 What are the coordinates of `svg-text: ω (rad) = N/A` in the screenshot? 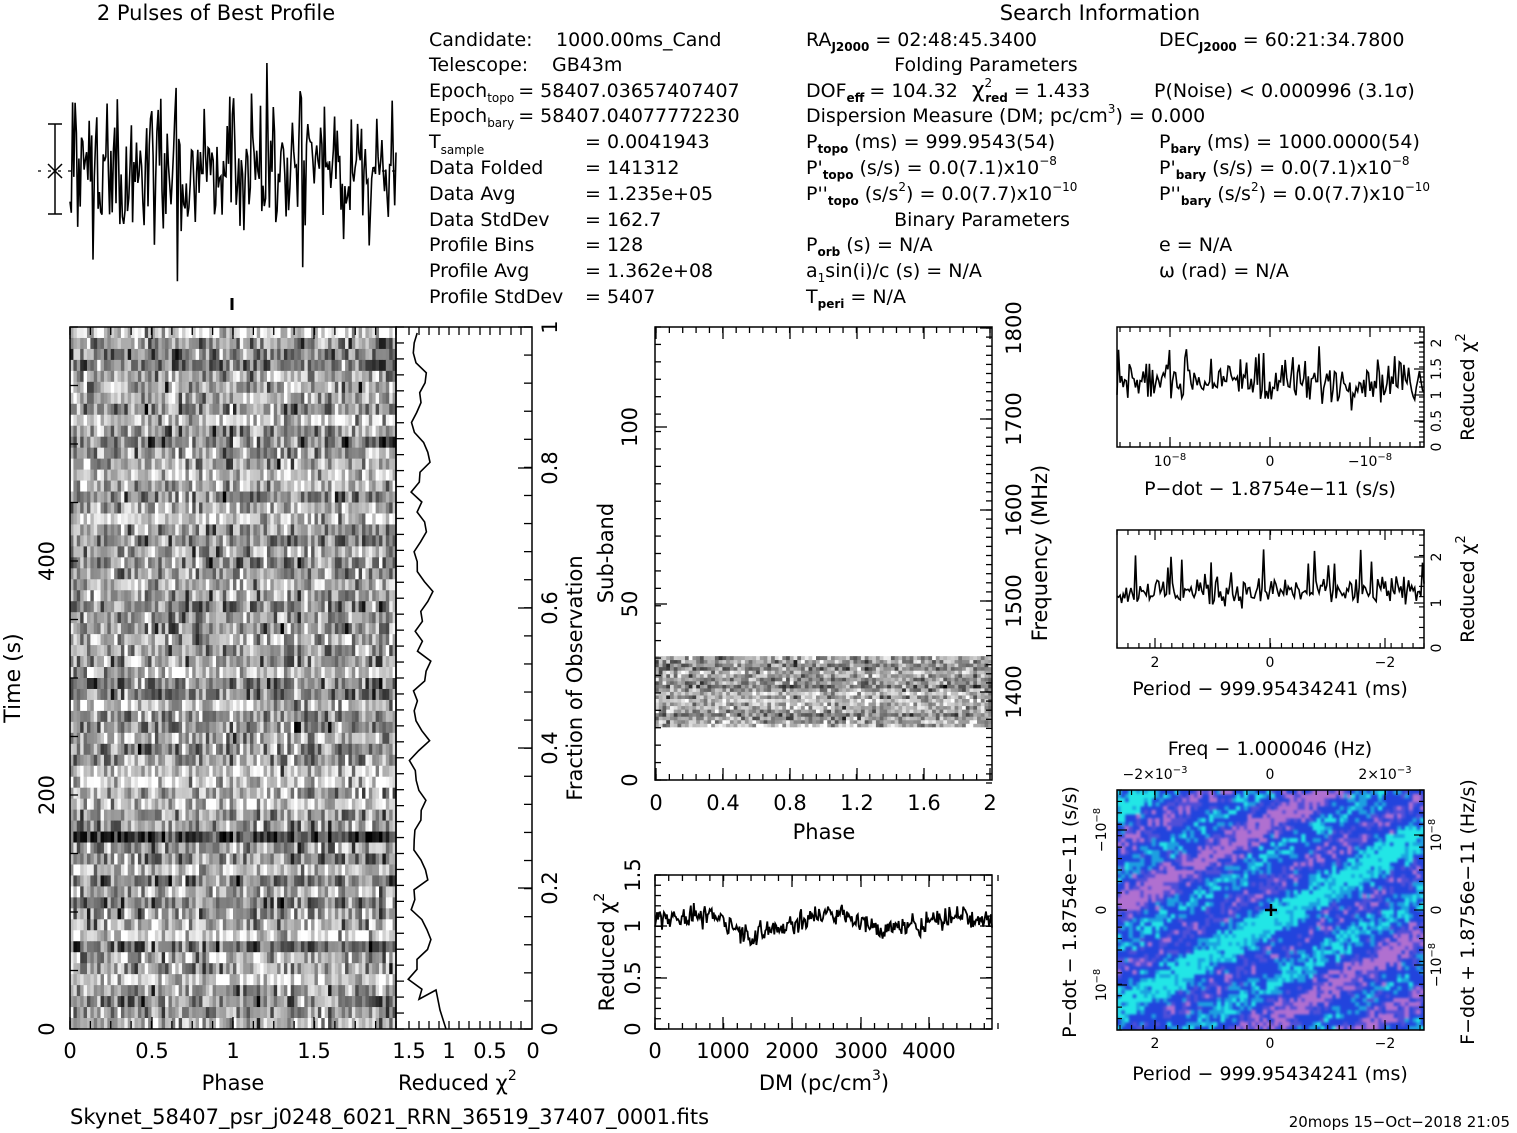 It's located at (1224, 271).